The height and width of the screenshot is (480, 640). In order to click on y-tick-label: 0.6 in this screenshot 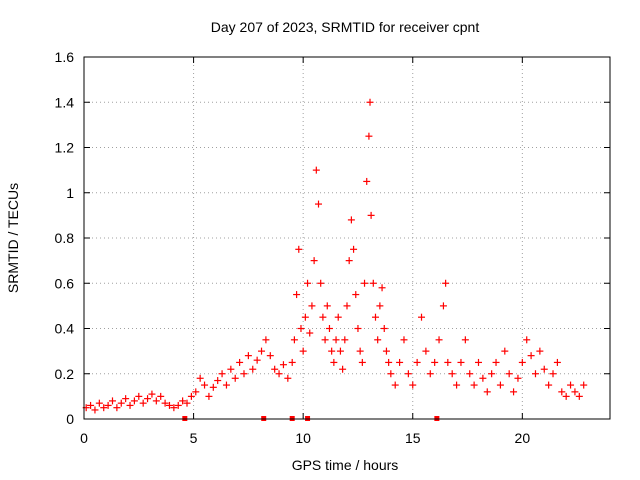, I will do `click(65, 283)`.